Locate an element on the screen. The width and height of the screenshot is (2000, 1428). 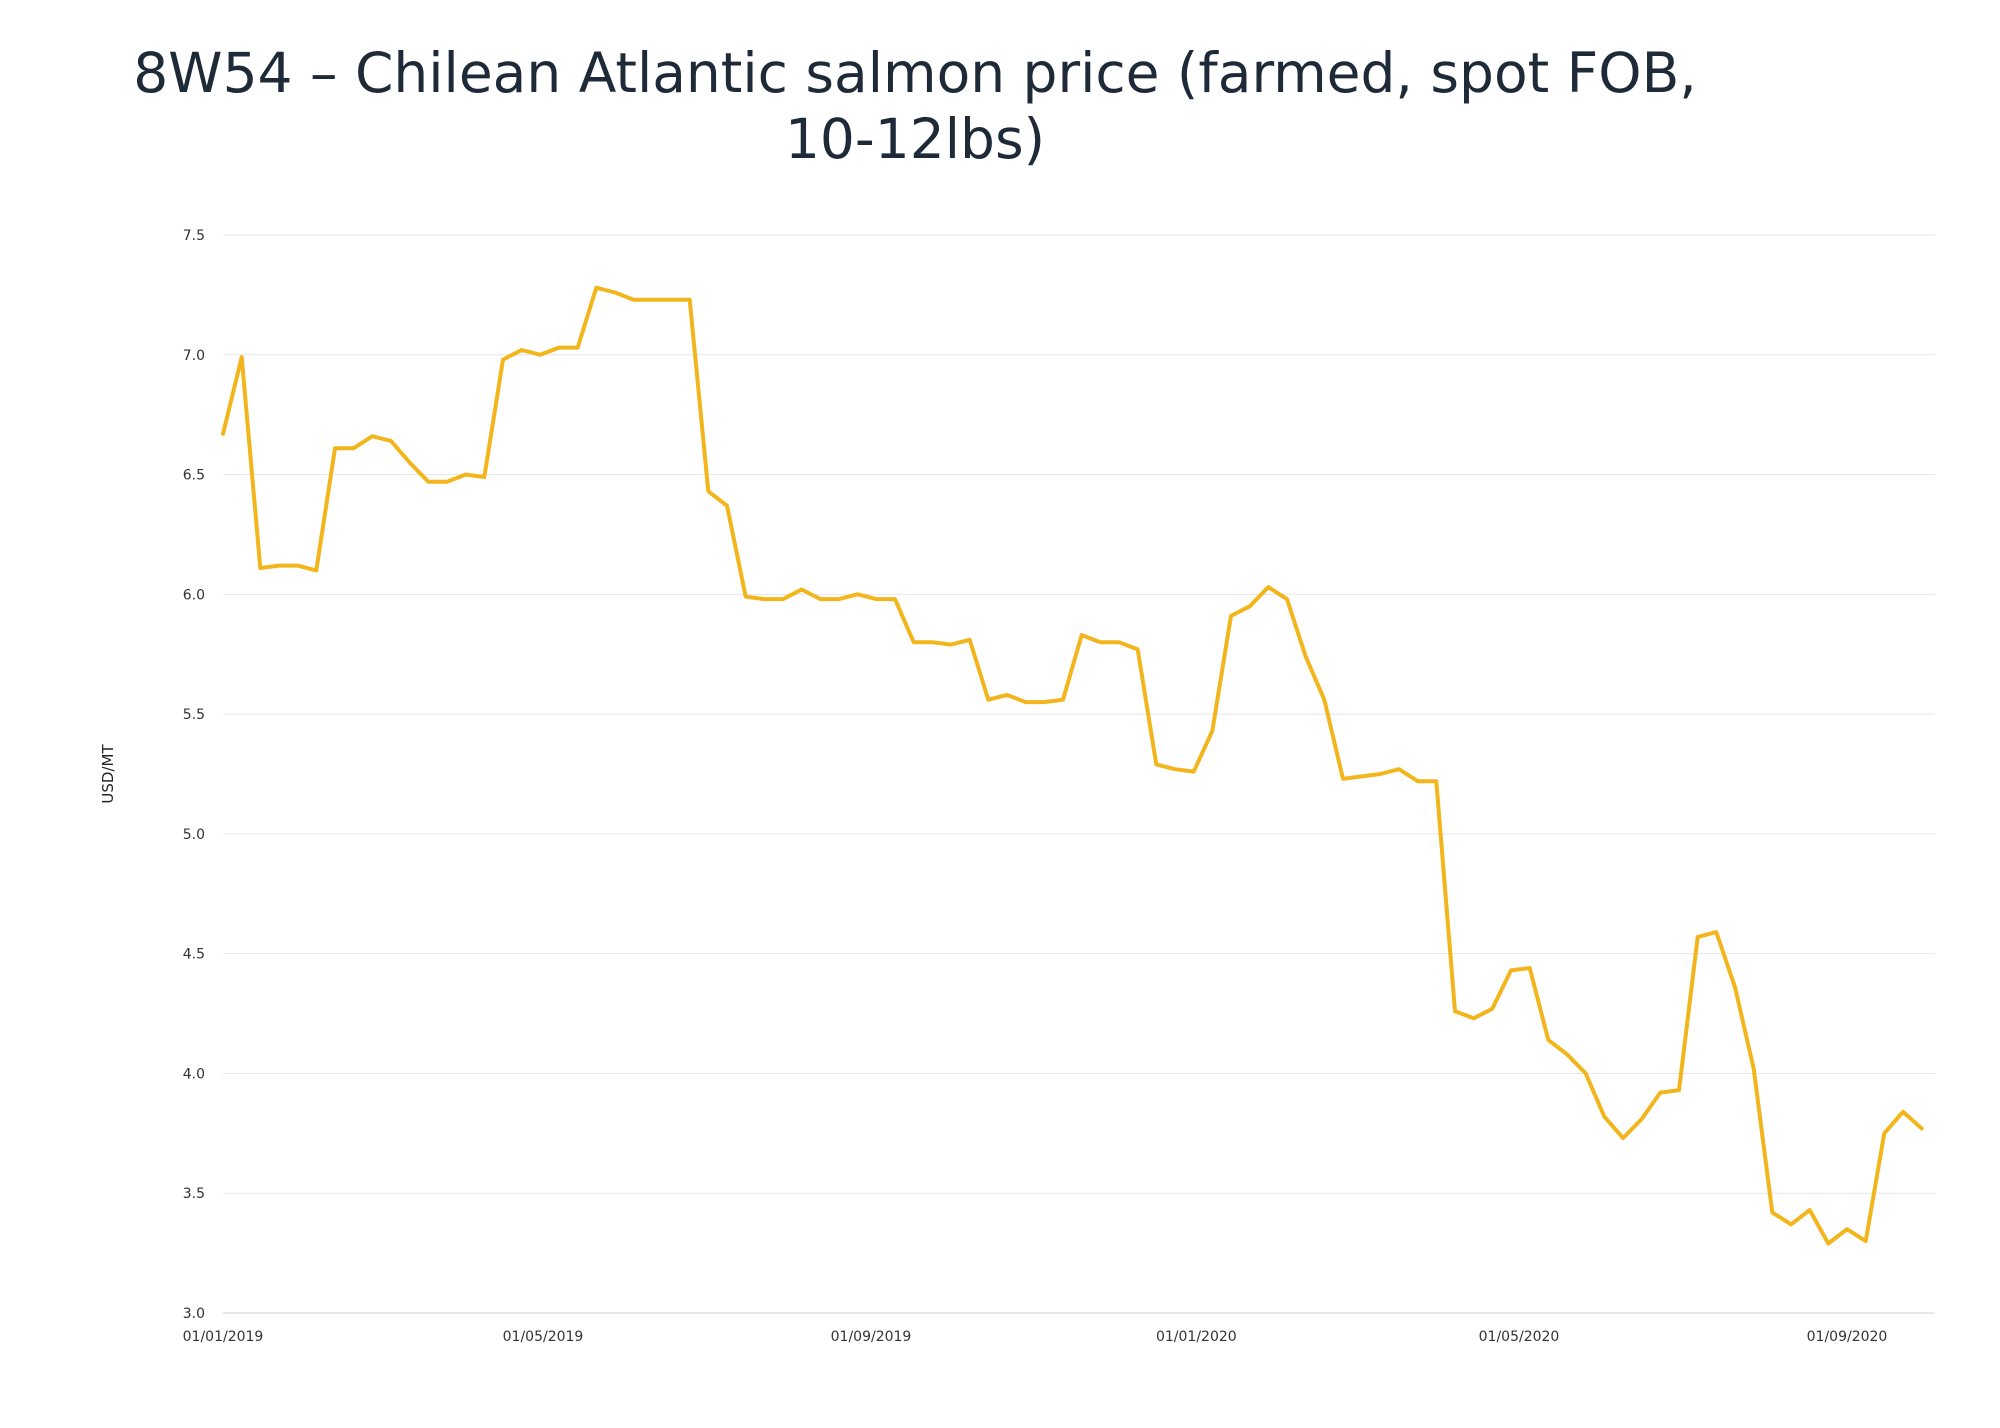
y-tick-label: 4.0 is located at coordinates (194, 1074).